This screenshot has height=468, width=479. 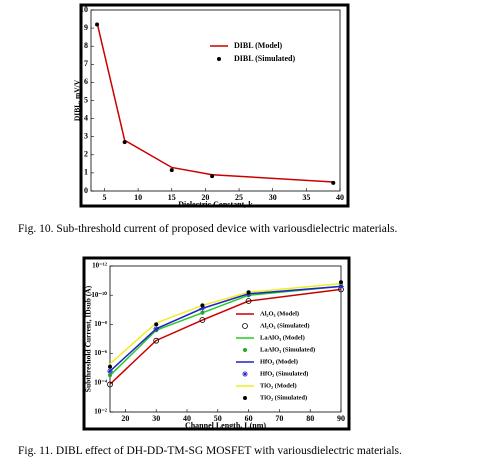 What do you see at coordinates (84, 9) in the screenshot?
I see `y-tick-label: 10` at bounding box center [84, 9].